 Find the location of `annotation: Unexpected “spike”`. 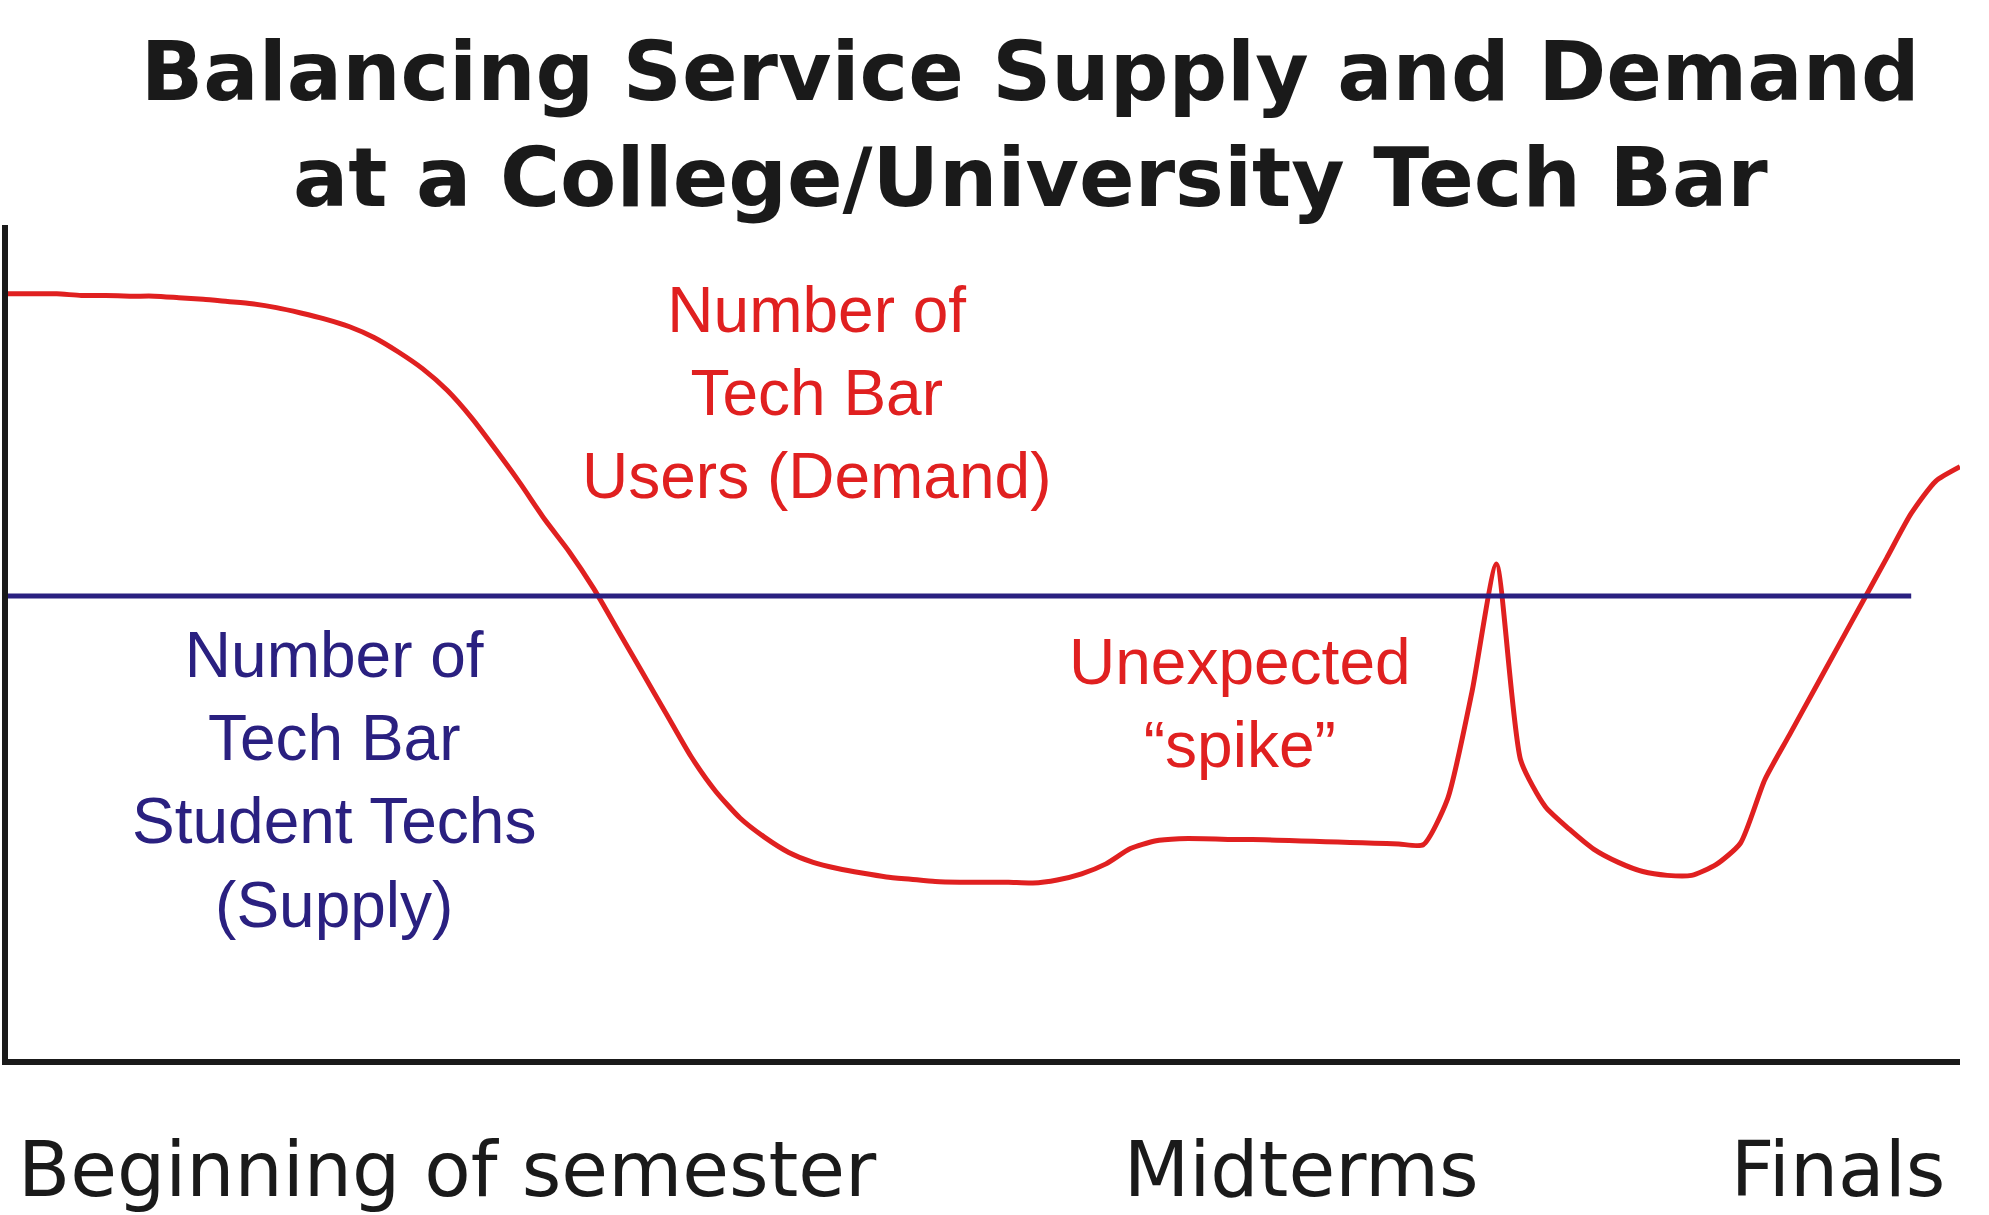

annotation: Unexpected “spike” is located at coordinates (1240, 704).